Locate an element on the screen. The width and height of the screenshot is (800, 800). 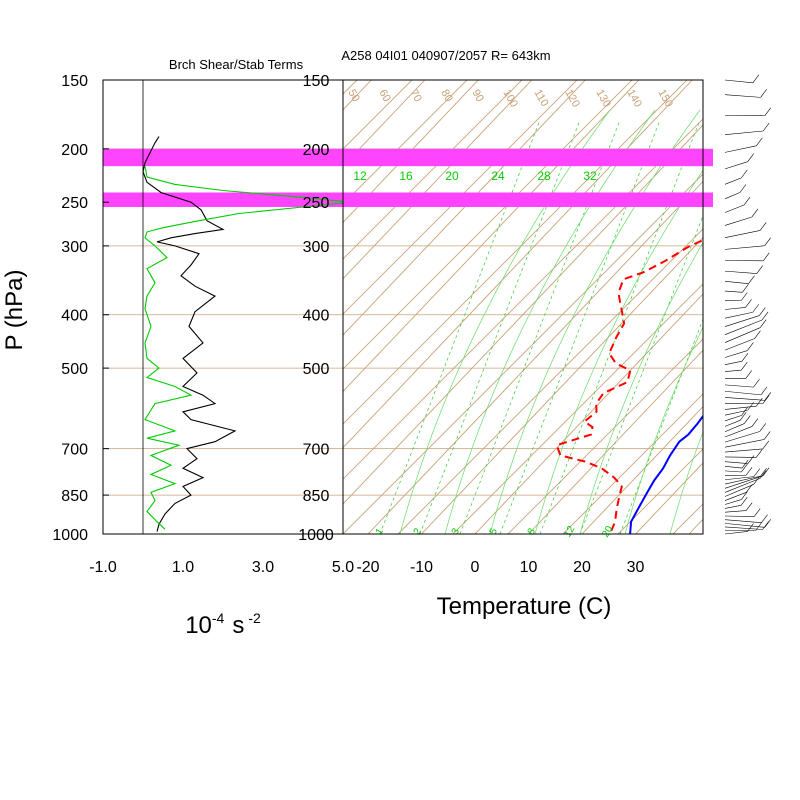
left-pressure-tick-label: 400 is located at coordinates (74, 316).